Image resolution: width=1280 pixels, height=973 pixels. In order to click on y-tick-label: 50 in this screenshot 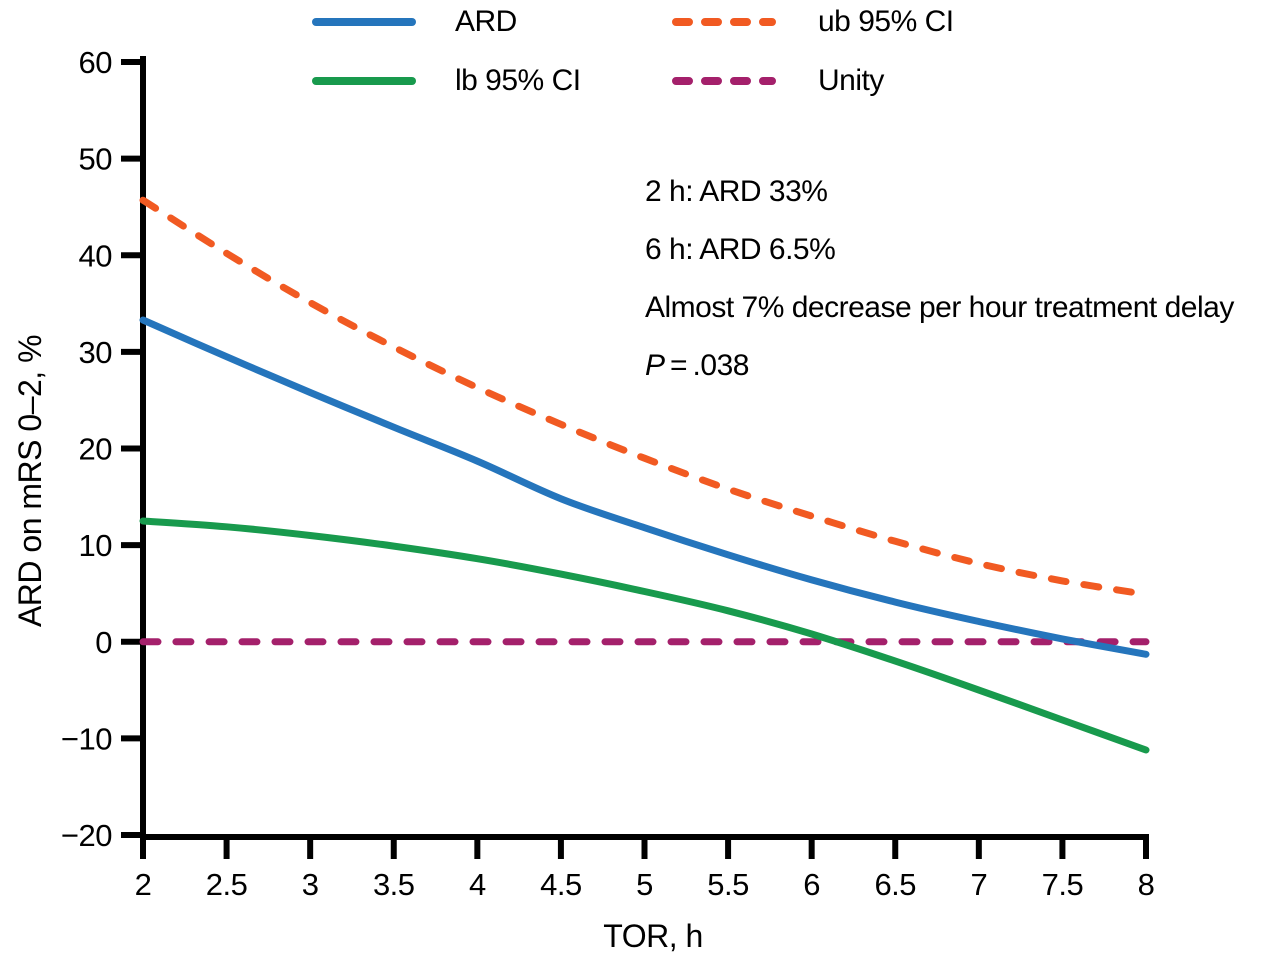, I will do `click(96, 159)`.